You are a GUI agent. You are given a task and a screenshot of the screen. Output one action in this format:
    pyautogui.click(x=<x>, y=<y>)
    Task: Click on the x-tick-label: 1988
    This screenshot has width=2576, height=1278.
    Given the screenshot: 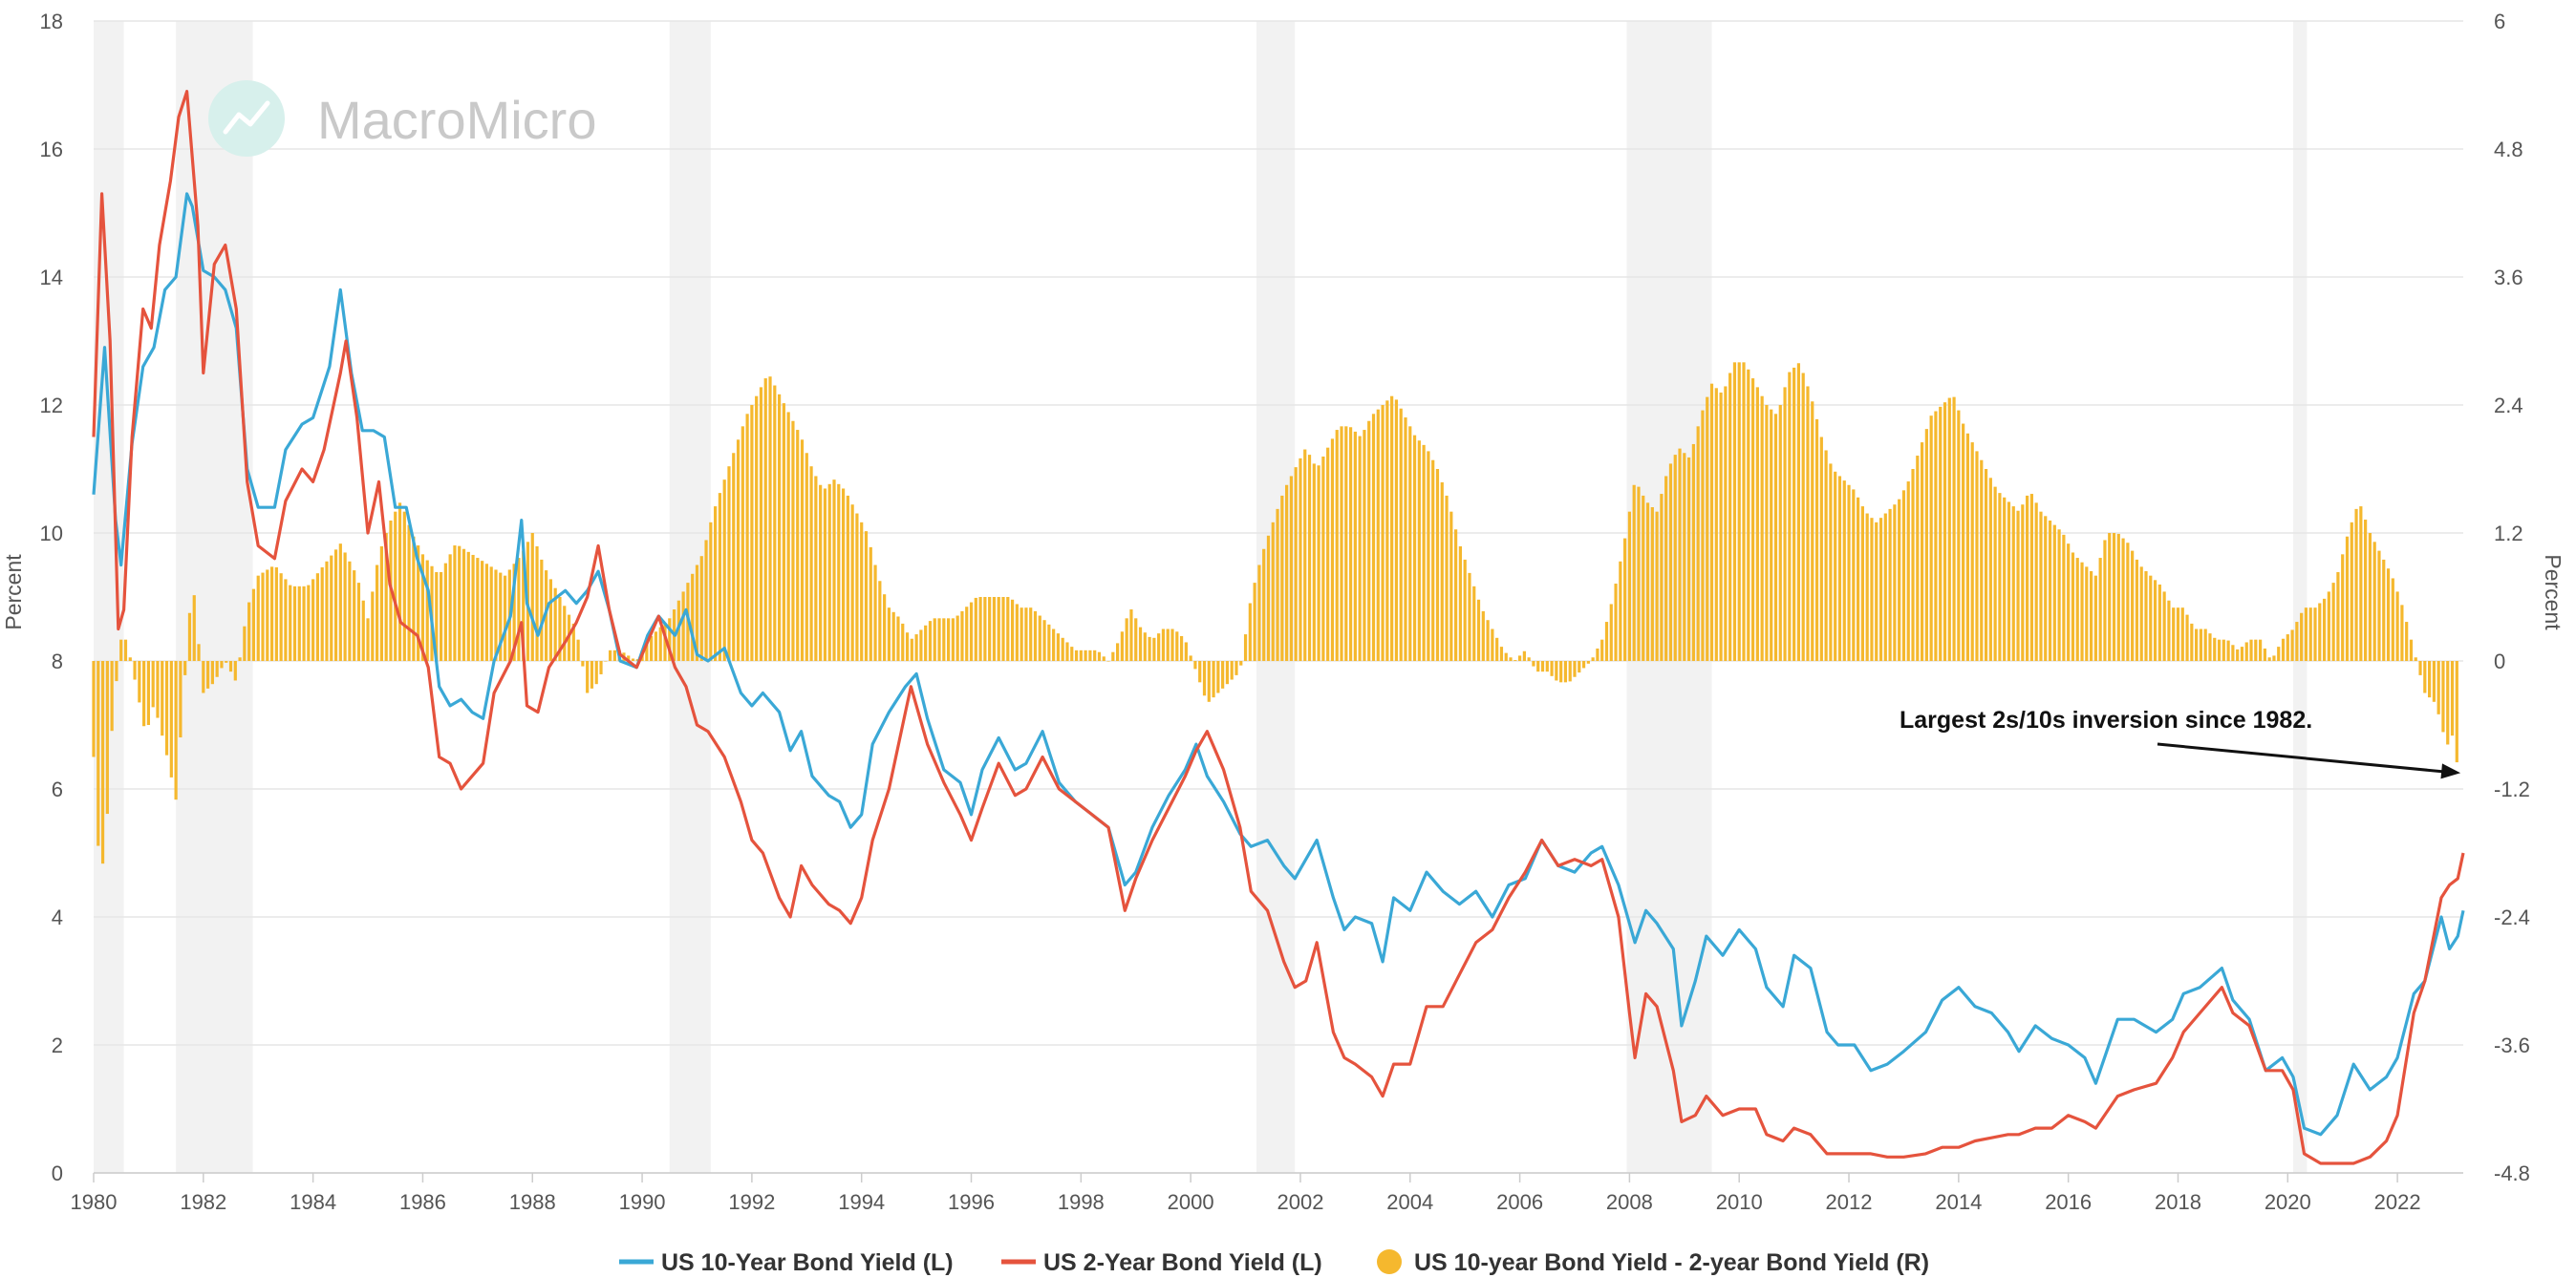 What is the action you would take?
    pyautogui.click(x=532, y=1202)
    